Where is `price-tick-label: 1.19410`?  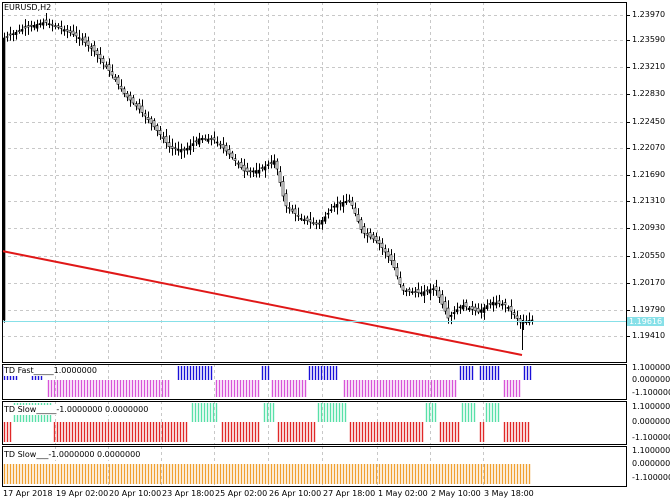 price-tick-label: 1.19410 is located at coordinates (649, 335).